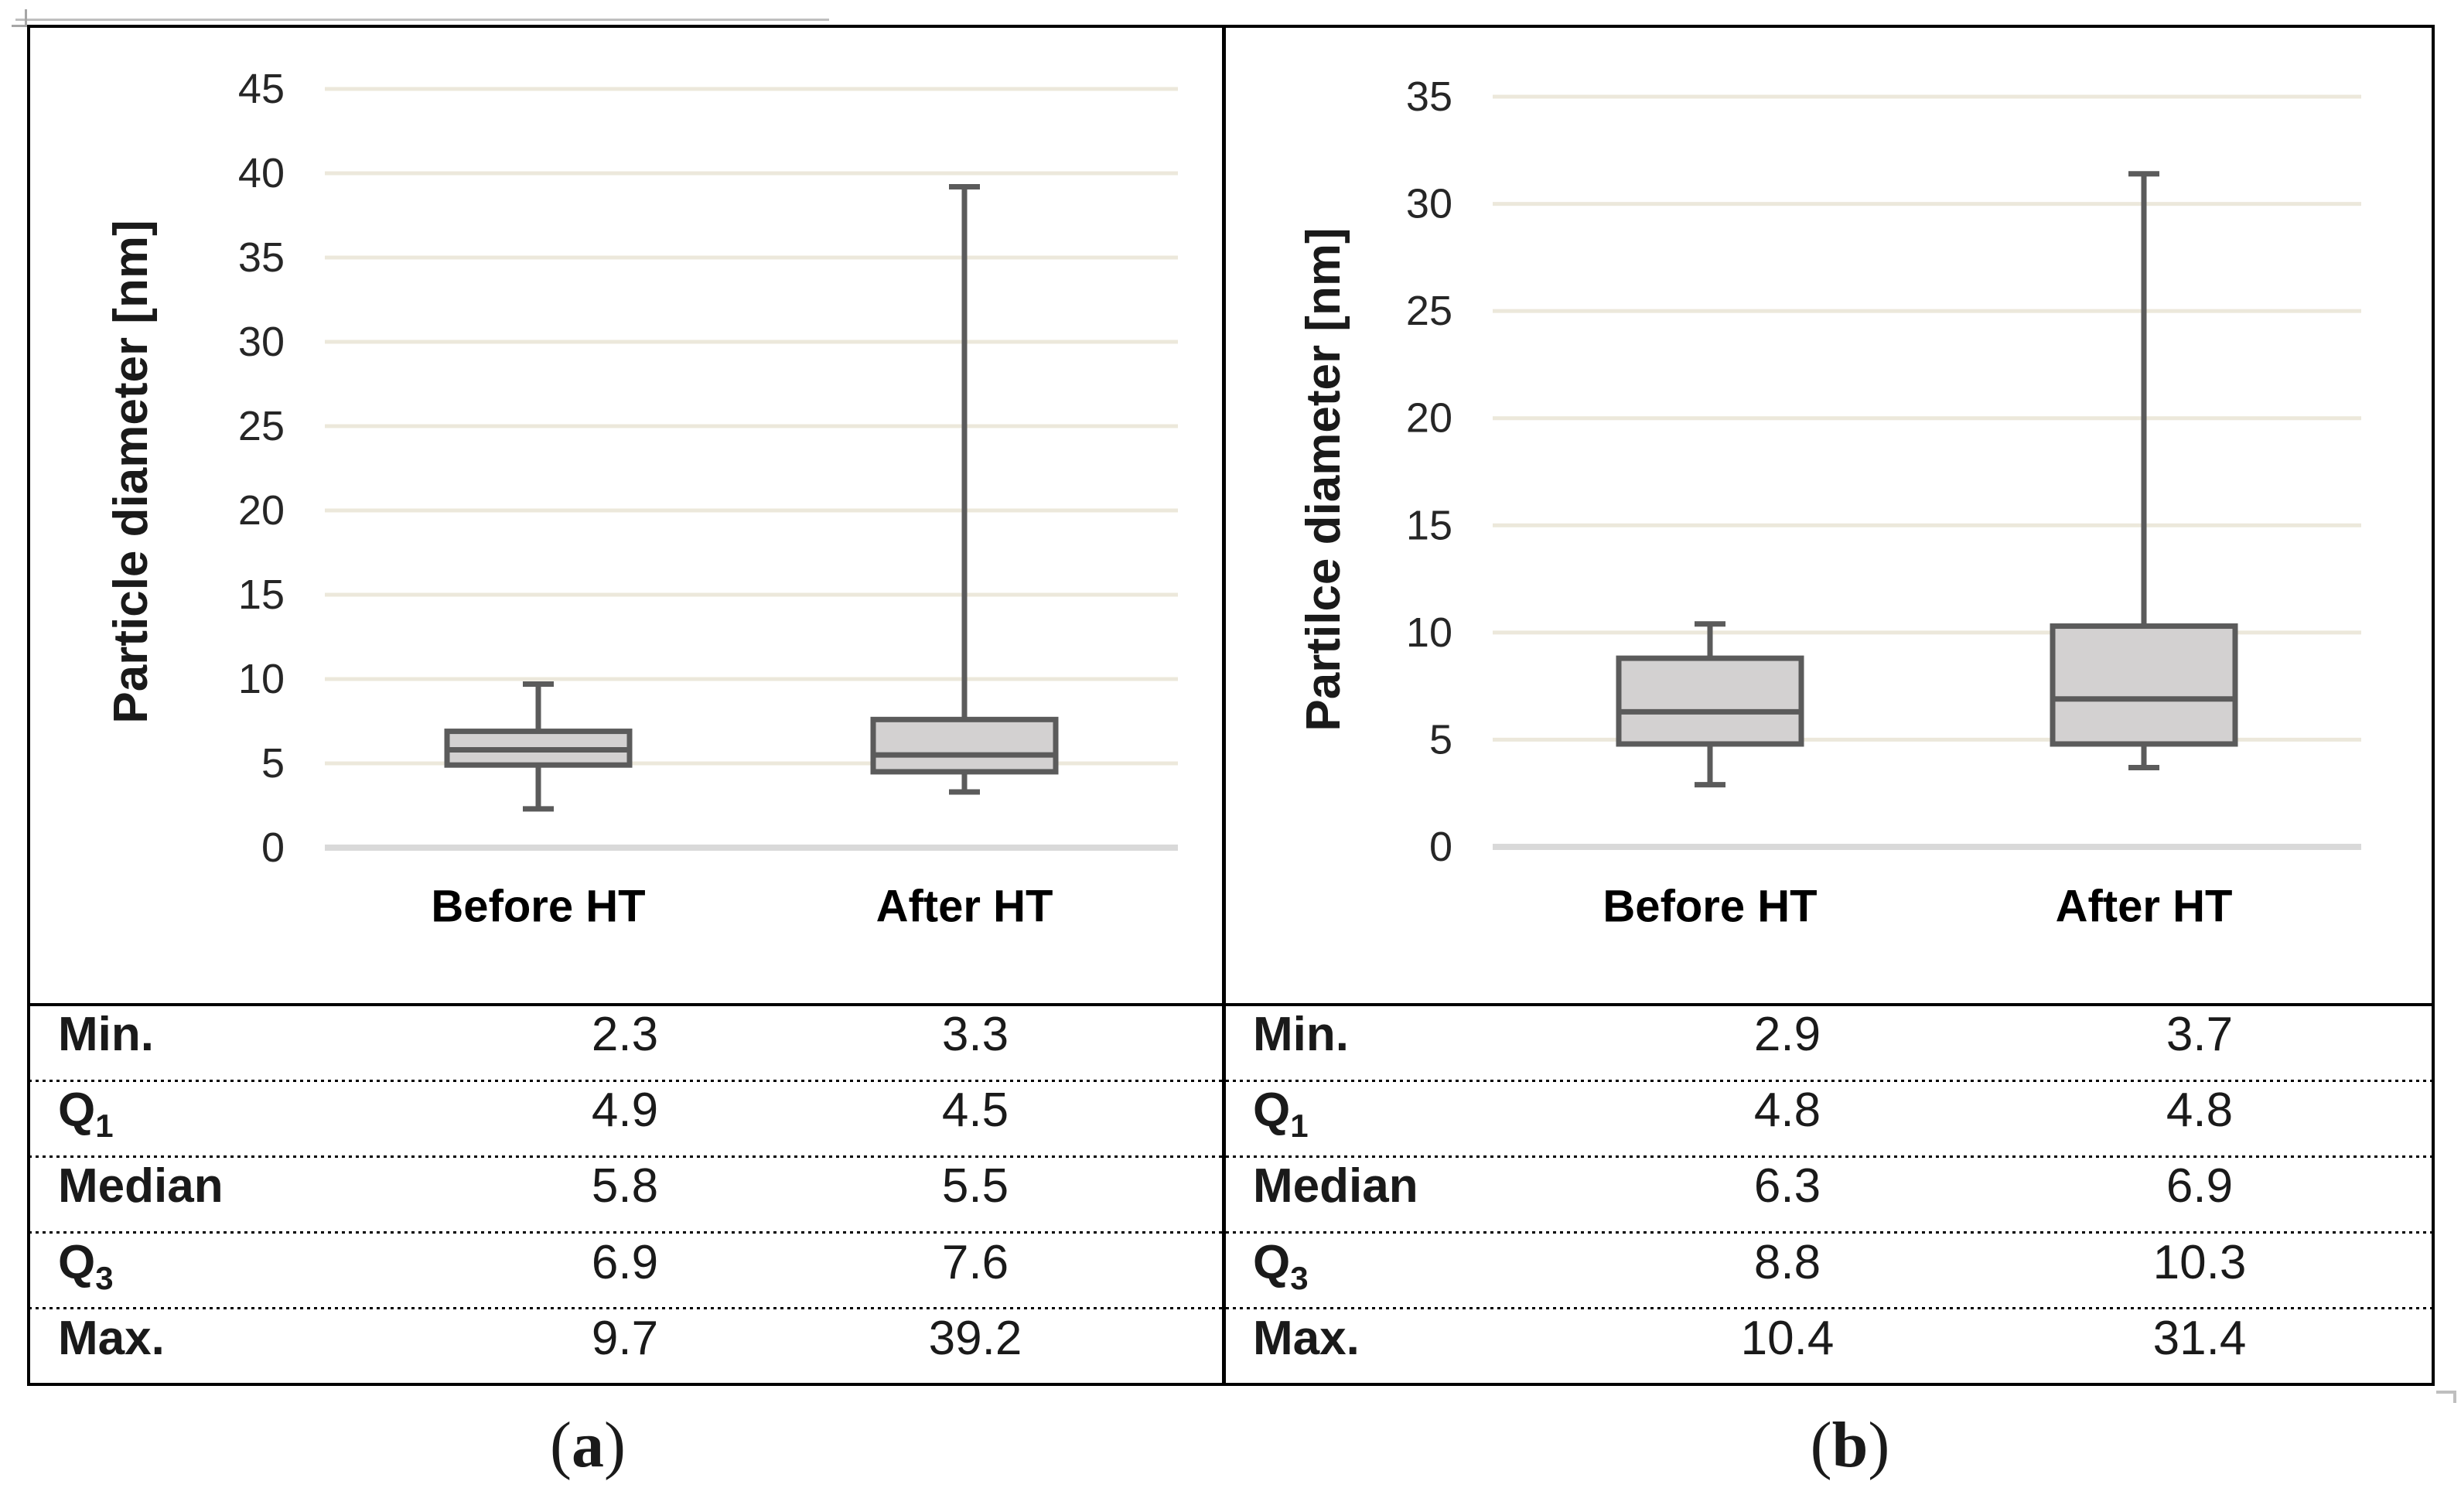 Image resolution: width=2461 pixels, height=1512 pixels. Describe the element at coordinates (1323, 479) in the screenshot. I see `y-axis-title-b: Partilce diameter [nm]` at that location.